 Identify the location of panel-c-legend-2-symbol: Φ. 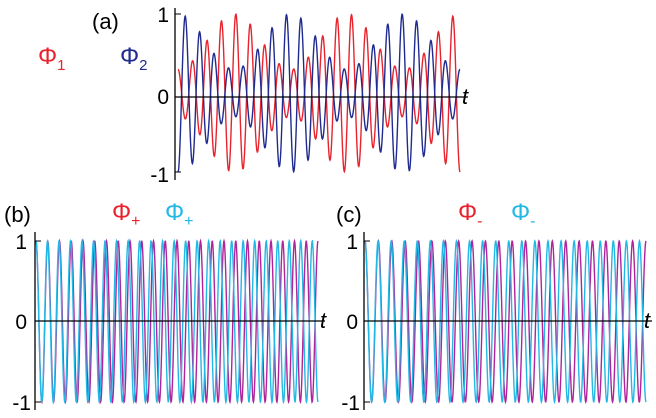
(520, 212).